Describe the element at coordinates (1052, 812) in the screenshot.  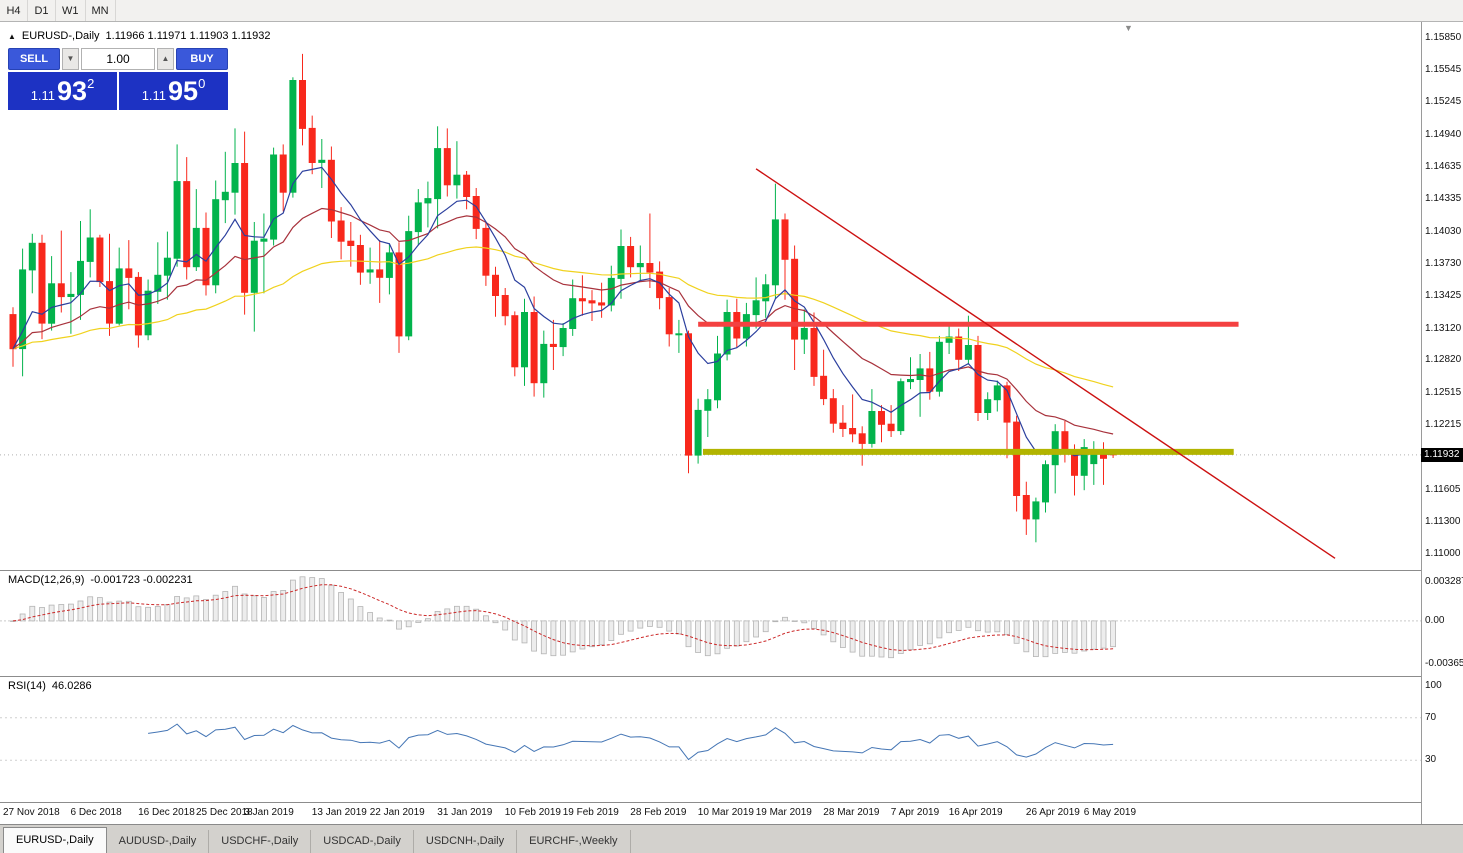
I see `date-label: 26 Apr 2019` at that location.